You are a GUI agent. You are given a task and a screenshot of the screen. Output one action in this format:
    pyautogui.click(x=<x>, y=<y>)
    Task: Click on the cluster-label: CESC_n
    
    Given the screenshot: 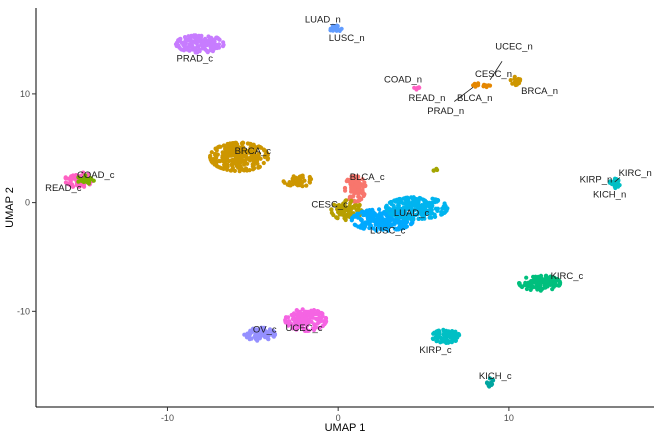 What is the action you would take?
    pyautogui.click(x=493, y=74)
    